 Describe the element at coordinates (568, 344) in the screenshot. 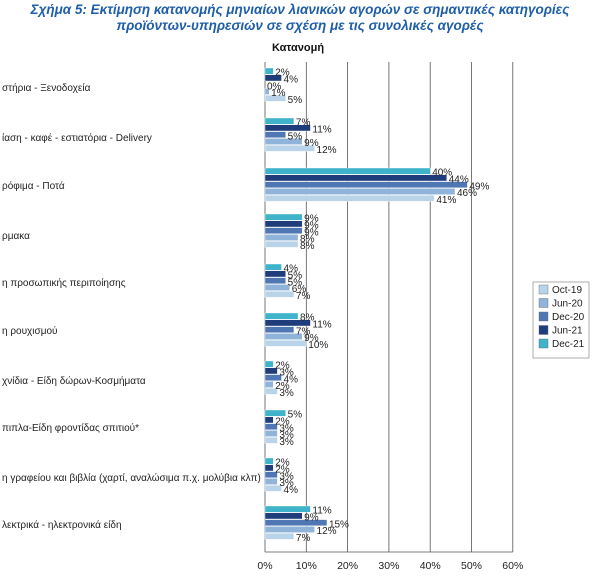

I see `legend-label: Dec-21` at that location.